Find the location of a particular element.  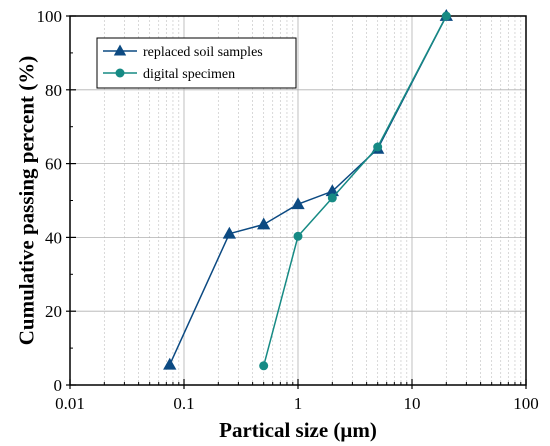

y-tick-label: 40 is located at coordinates (53, 237).